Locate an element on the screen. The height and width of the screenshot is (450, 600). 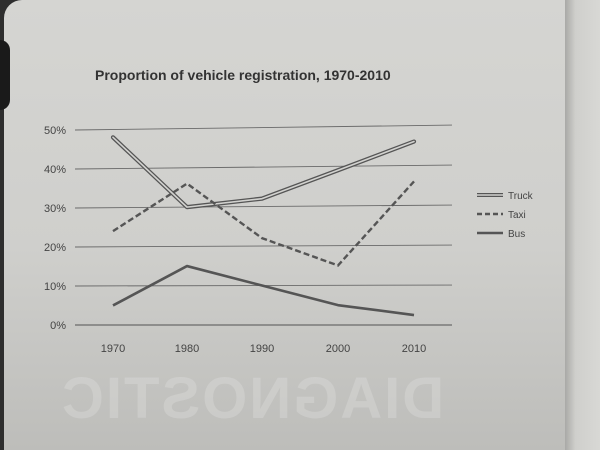
series-taxi-line is located at coordinates (263, 223).